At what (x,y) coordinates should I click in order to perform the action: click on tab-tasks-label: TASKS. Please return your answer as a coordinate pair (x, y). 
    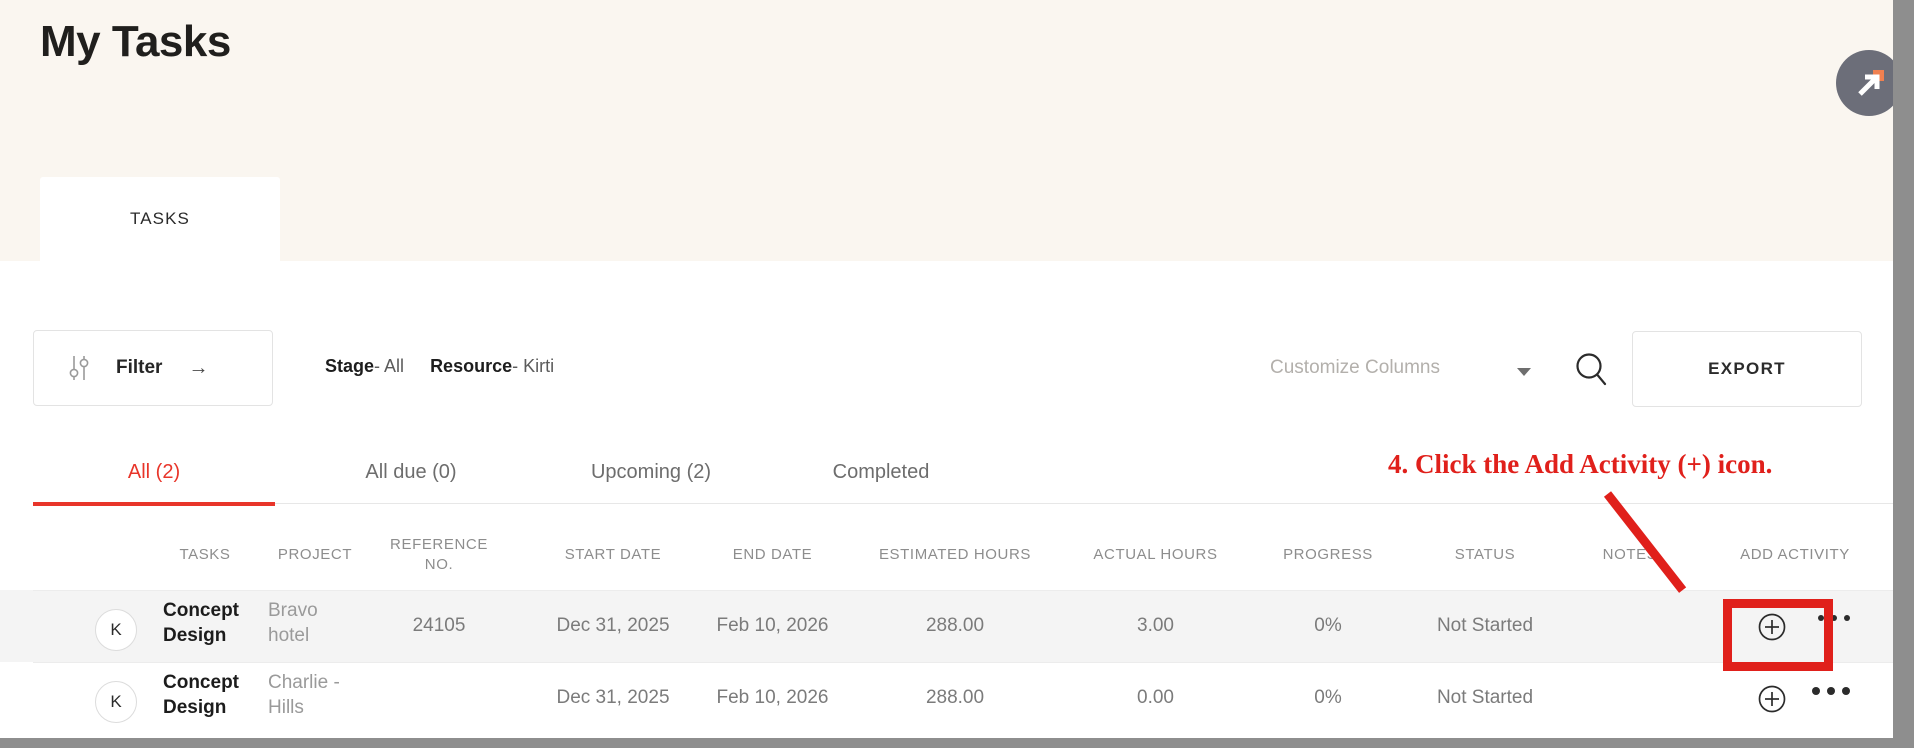
    Looking at the image, I should click on (160, 218).